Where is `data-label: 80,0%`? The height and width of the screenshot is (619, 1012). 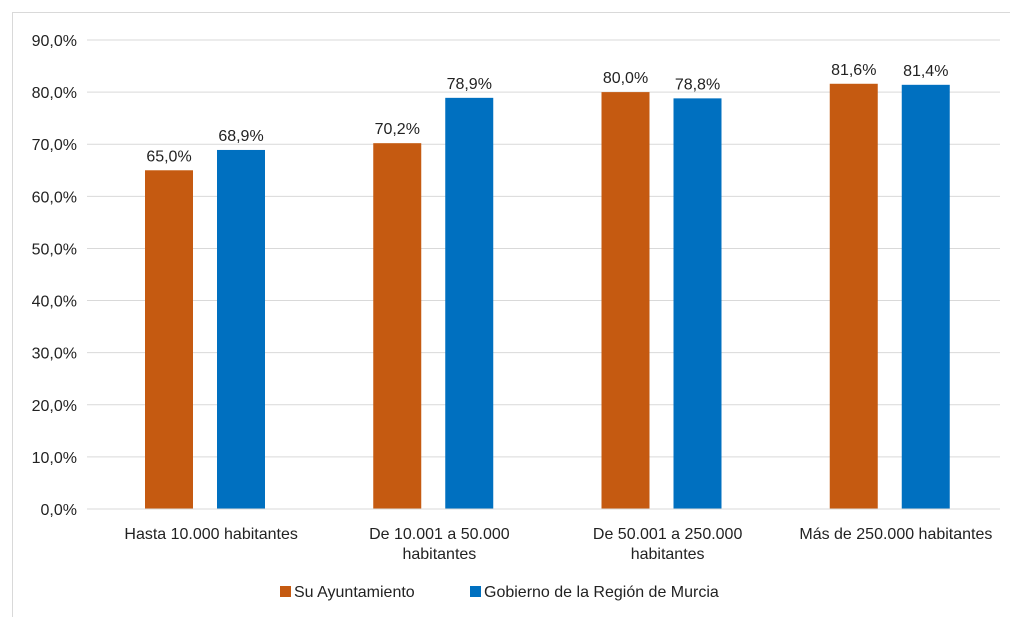
data-label: 80,0% is located at coordinates (625, 78).